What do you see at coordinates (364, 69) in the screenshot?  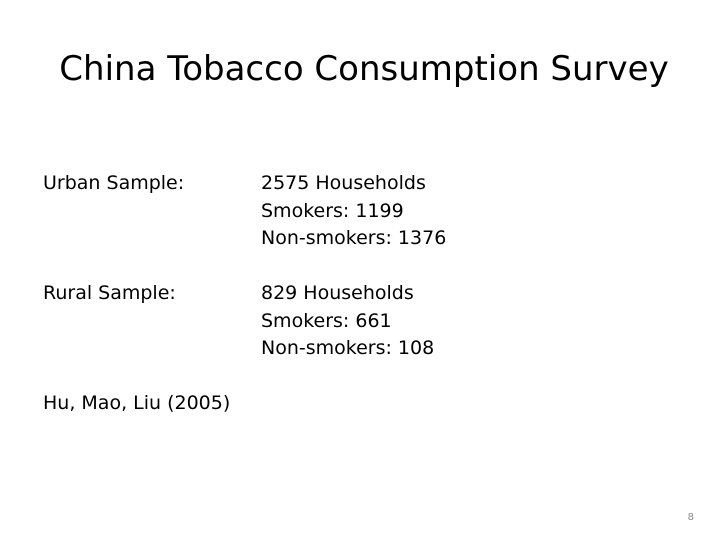 I see `slide-title: China Tobacco Consumption Survey` at bounding box center [364, 69].